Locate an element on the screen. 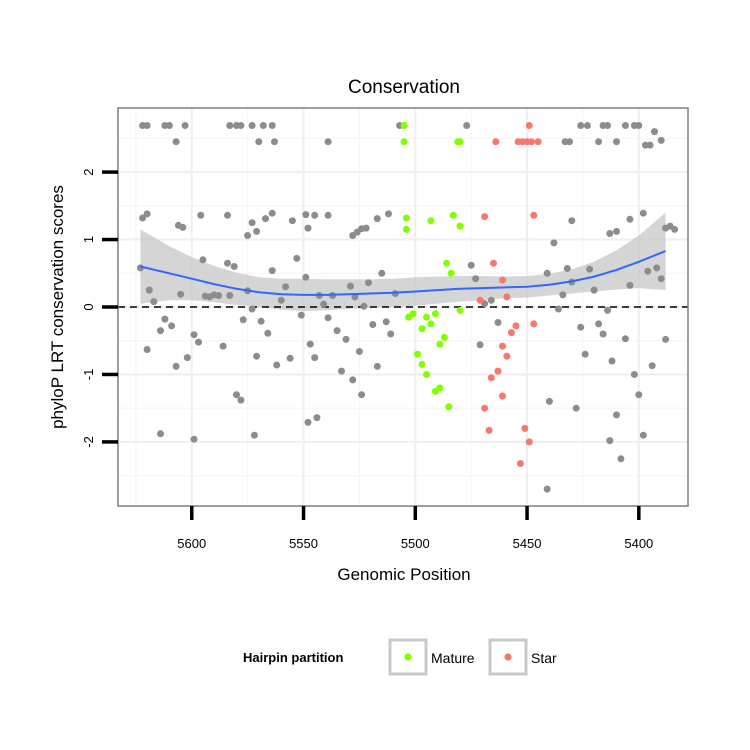 The width and height of the screenshot is (750, 750). x-tick-label: 5600 is located at coordinates (191, 543).